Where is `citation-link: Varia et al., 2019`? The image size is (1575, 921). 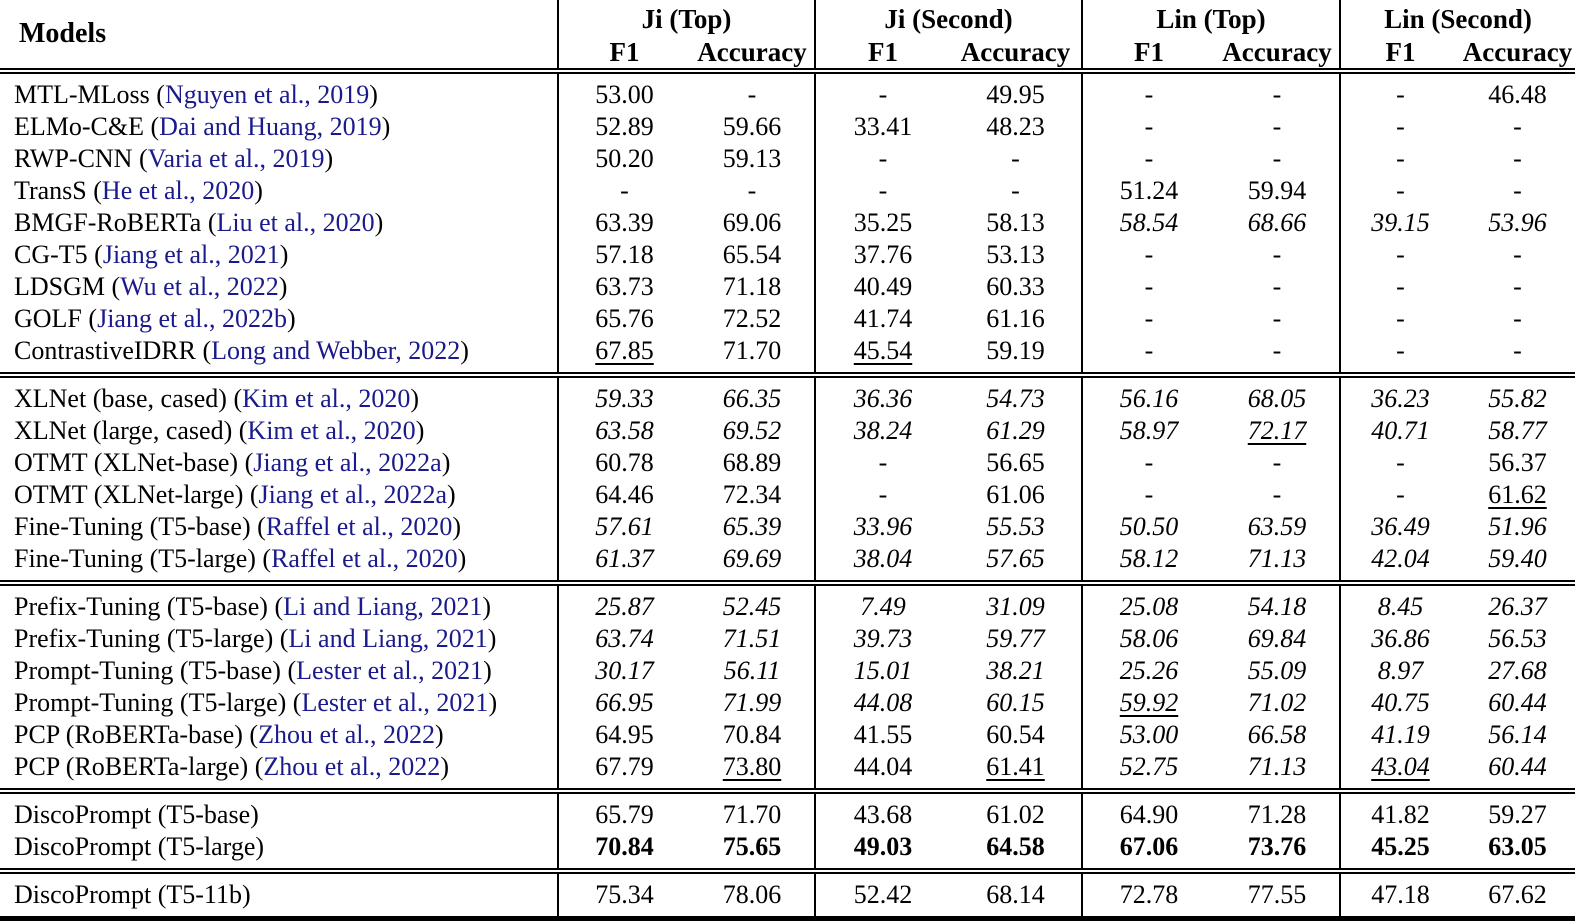
citation-link: Varia et al., 2019 is located at coordinates (236, 158).